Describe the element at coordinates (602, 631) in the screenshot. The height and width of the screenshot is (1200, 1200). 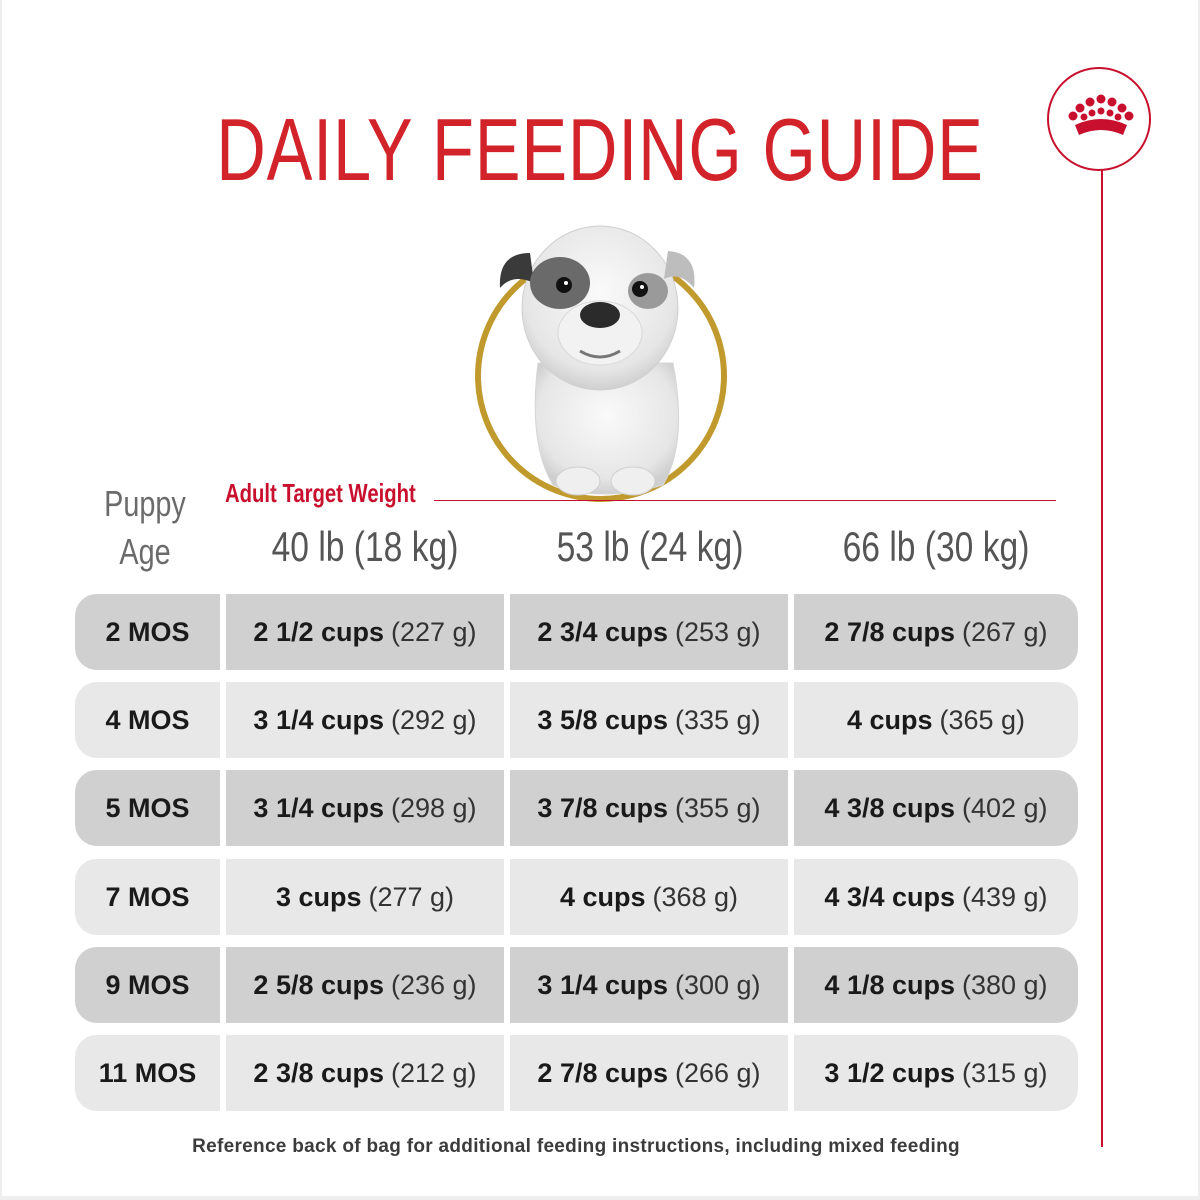
I see `cups-value: 2 3/4 cups` at that location.